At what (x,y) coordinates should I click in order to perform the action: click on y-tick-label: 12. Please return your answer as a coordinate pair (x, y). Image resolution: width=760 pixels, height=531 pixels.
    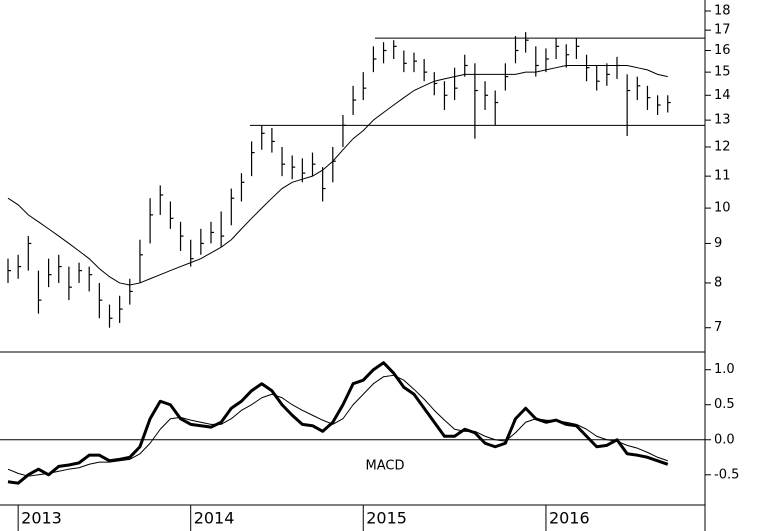
    Looking at the image, I should click on (722, 146).